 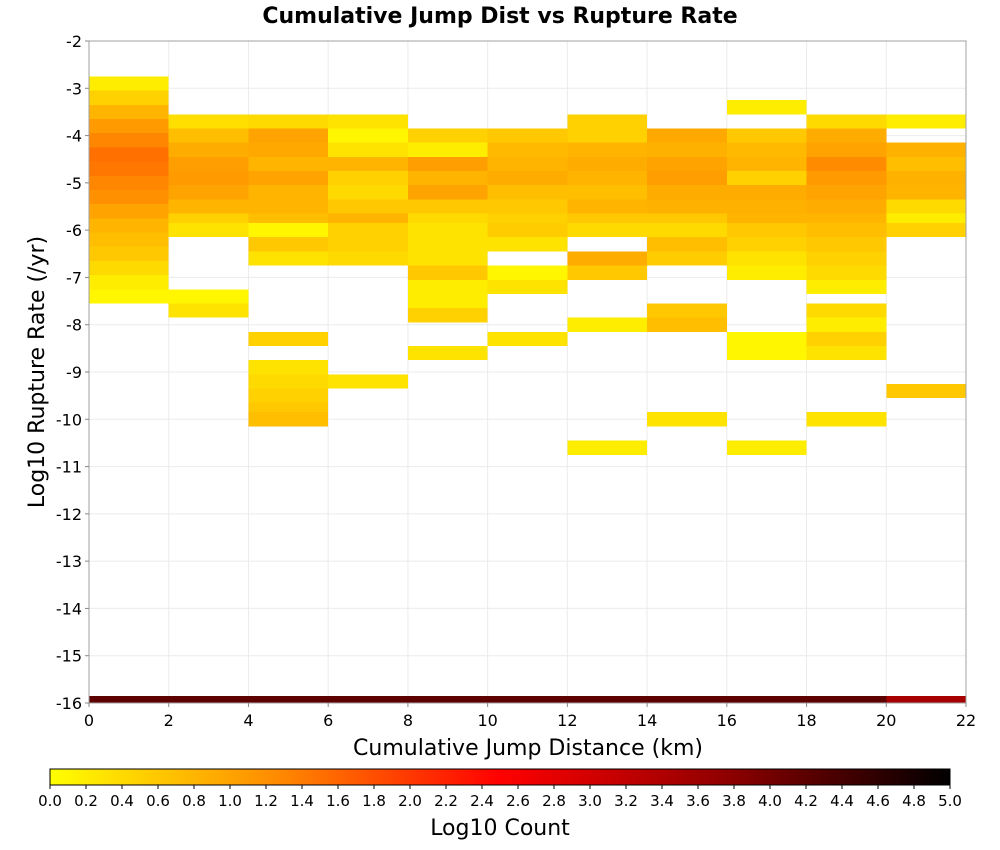 What do you see at coordinates (806, 801) in the screenshot?
I see `colorbar-tick-label: 4.2` at bounding box center [806, 801].